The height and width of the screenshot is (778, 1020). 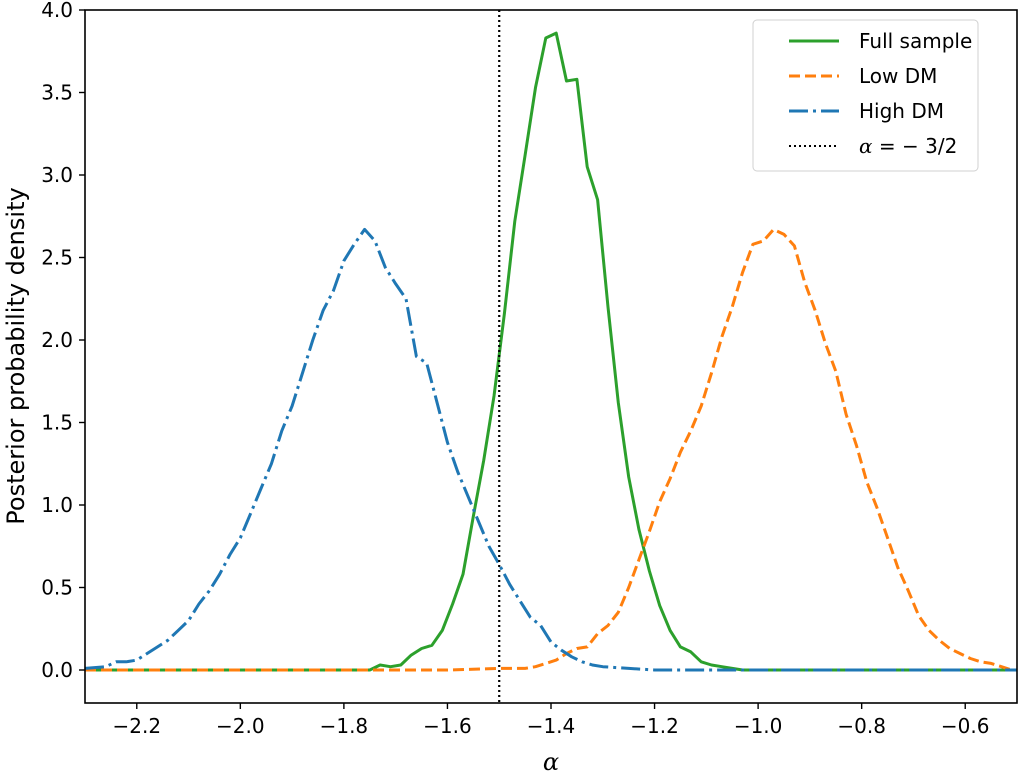 I want to click on x-tick-label: −1.8, so click(x=344, y=726).